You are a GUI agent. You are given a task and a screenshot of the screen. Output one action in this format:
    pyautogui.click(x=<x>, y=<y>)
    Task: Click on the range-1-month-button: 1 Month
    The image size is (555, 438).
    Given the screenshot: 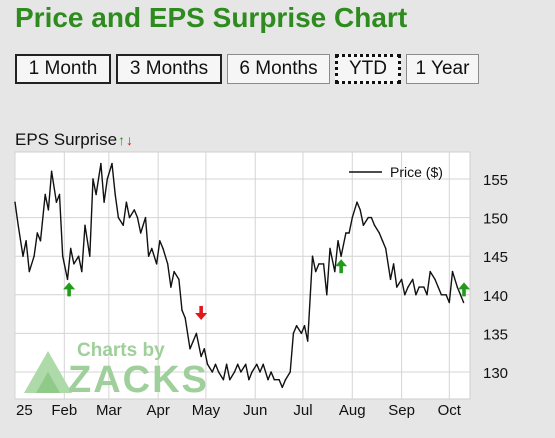 What is the action you would take?
    pyautogui.click(x=63, y=69)
    